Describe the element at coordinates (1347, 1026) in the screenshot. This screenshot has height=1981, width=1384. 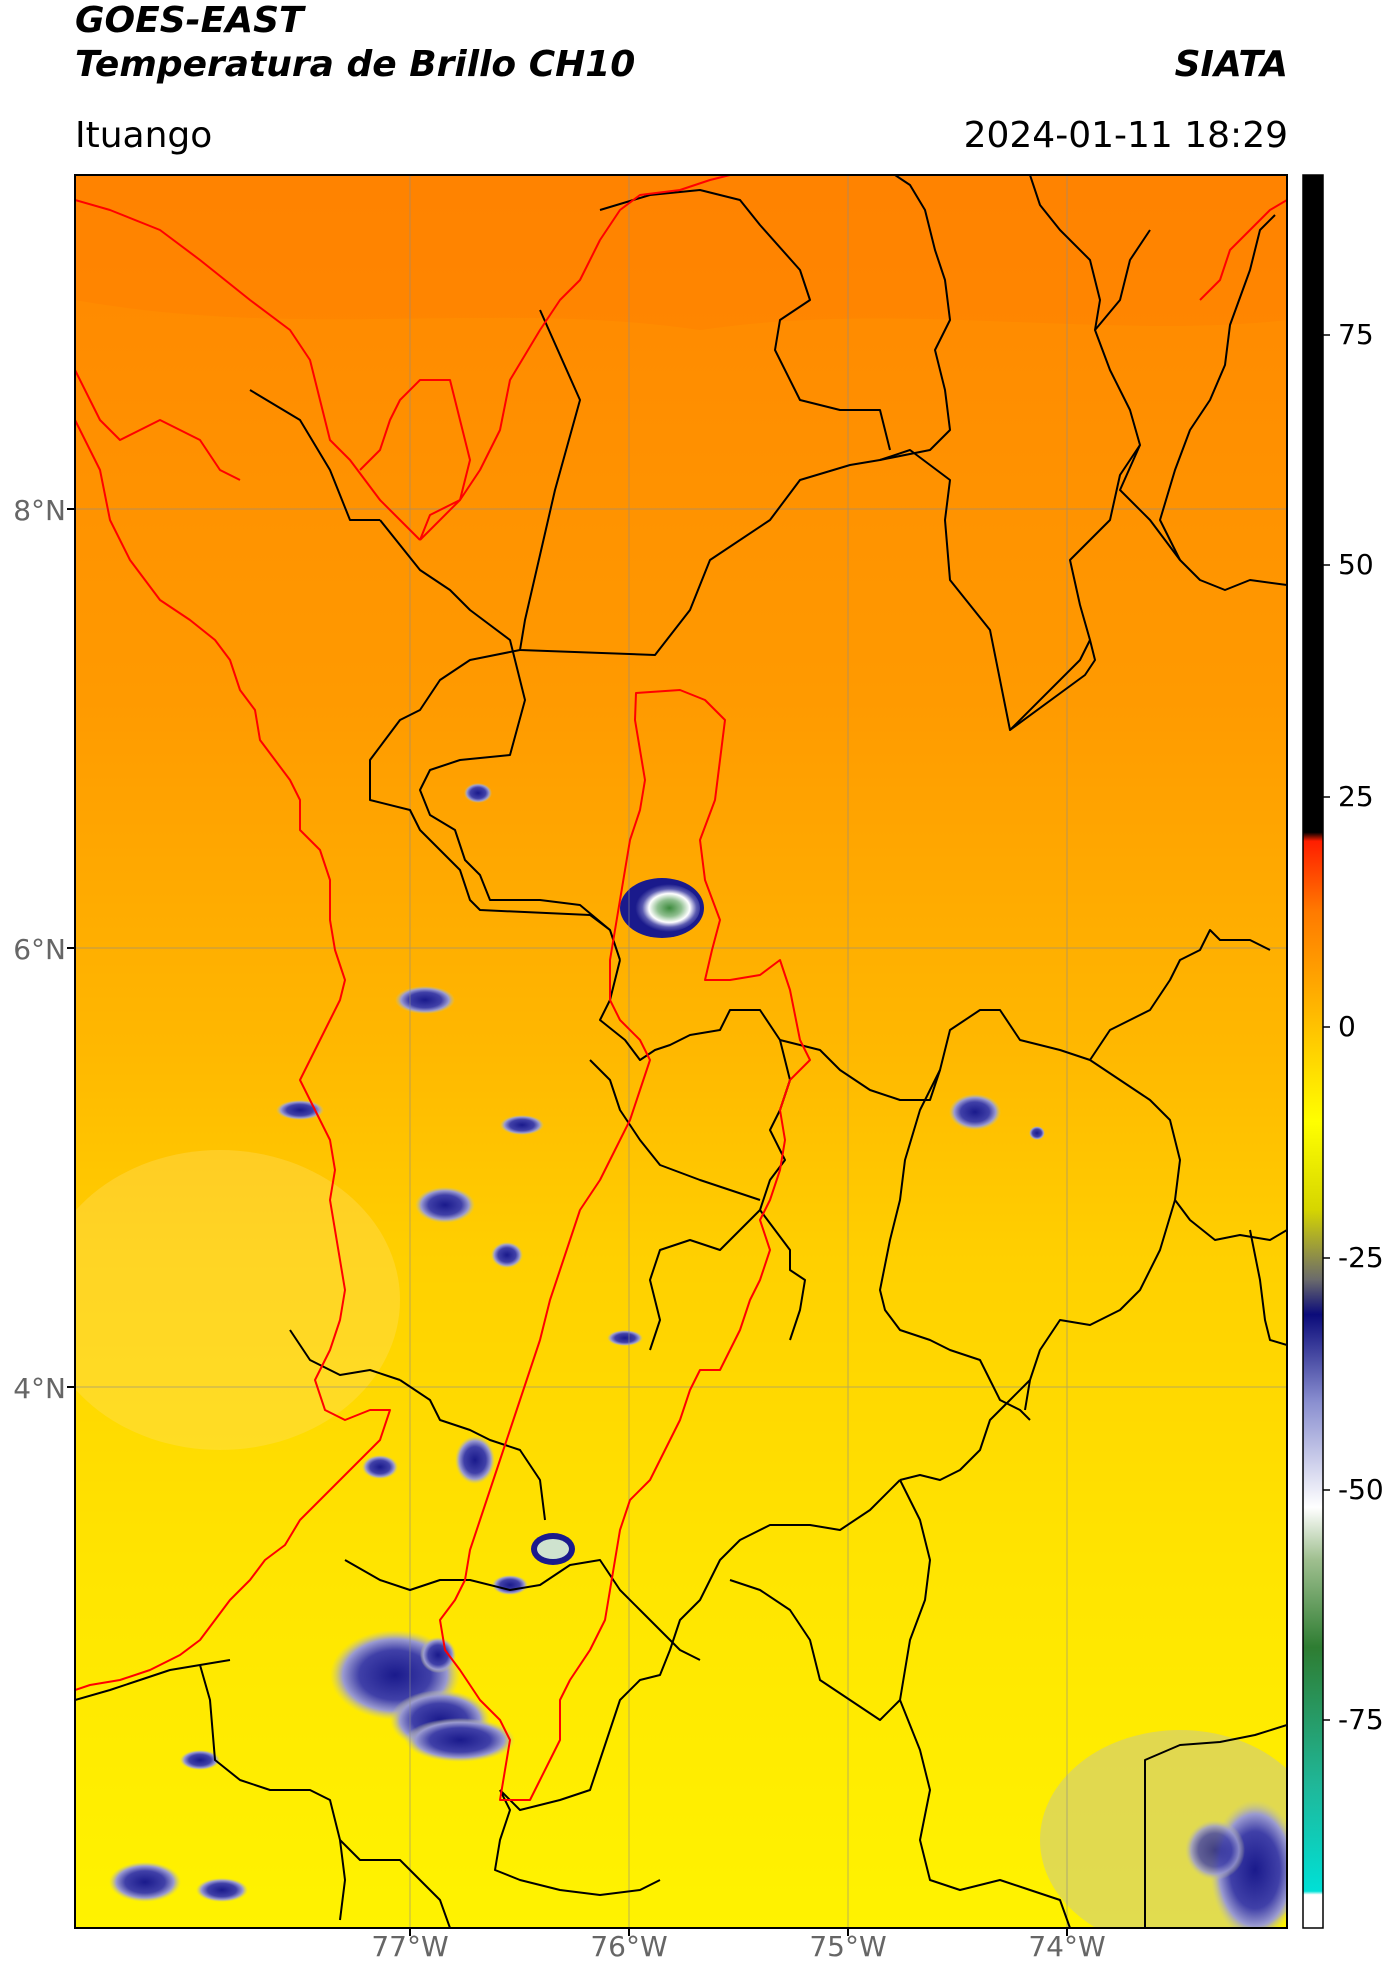
I see `colorbar-label-0: 0` at that location.